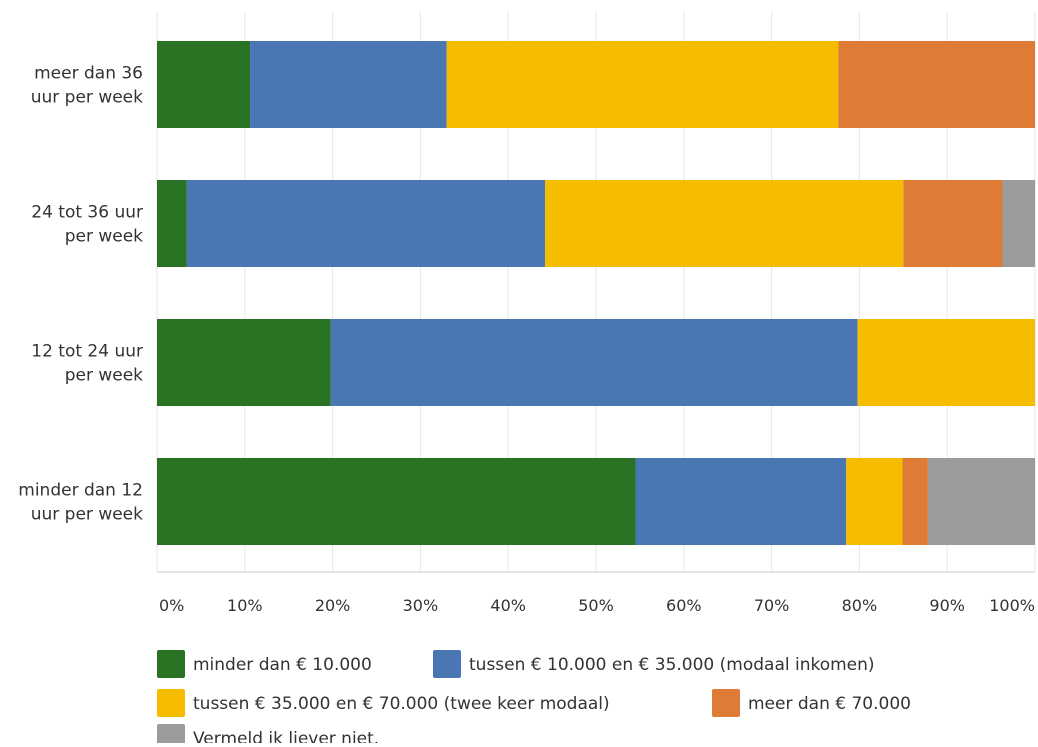 The image size is (1038, 747). What do you see at coordinates (245, 605) in the screenshot?
I see `x-tick-label: 10%` at bounding box center [245, 605].